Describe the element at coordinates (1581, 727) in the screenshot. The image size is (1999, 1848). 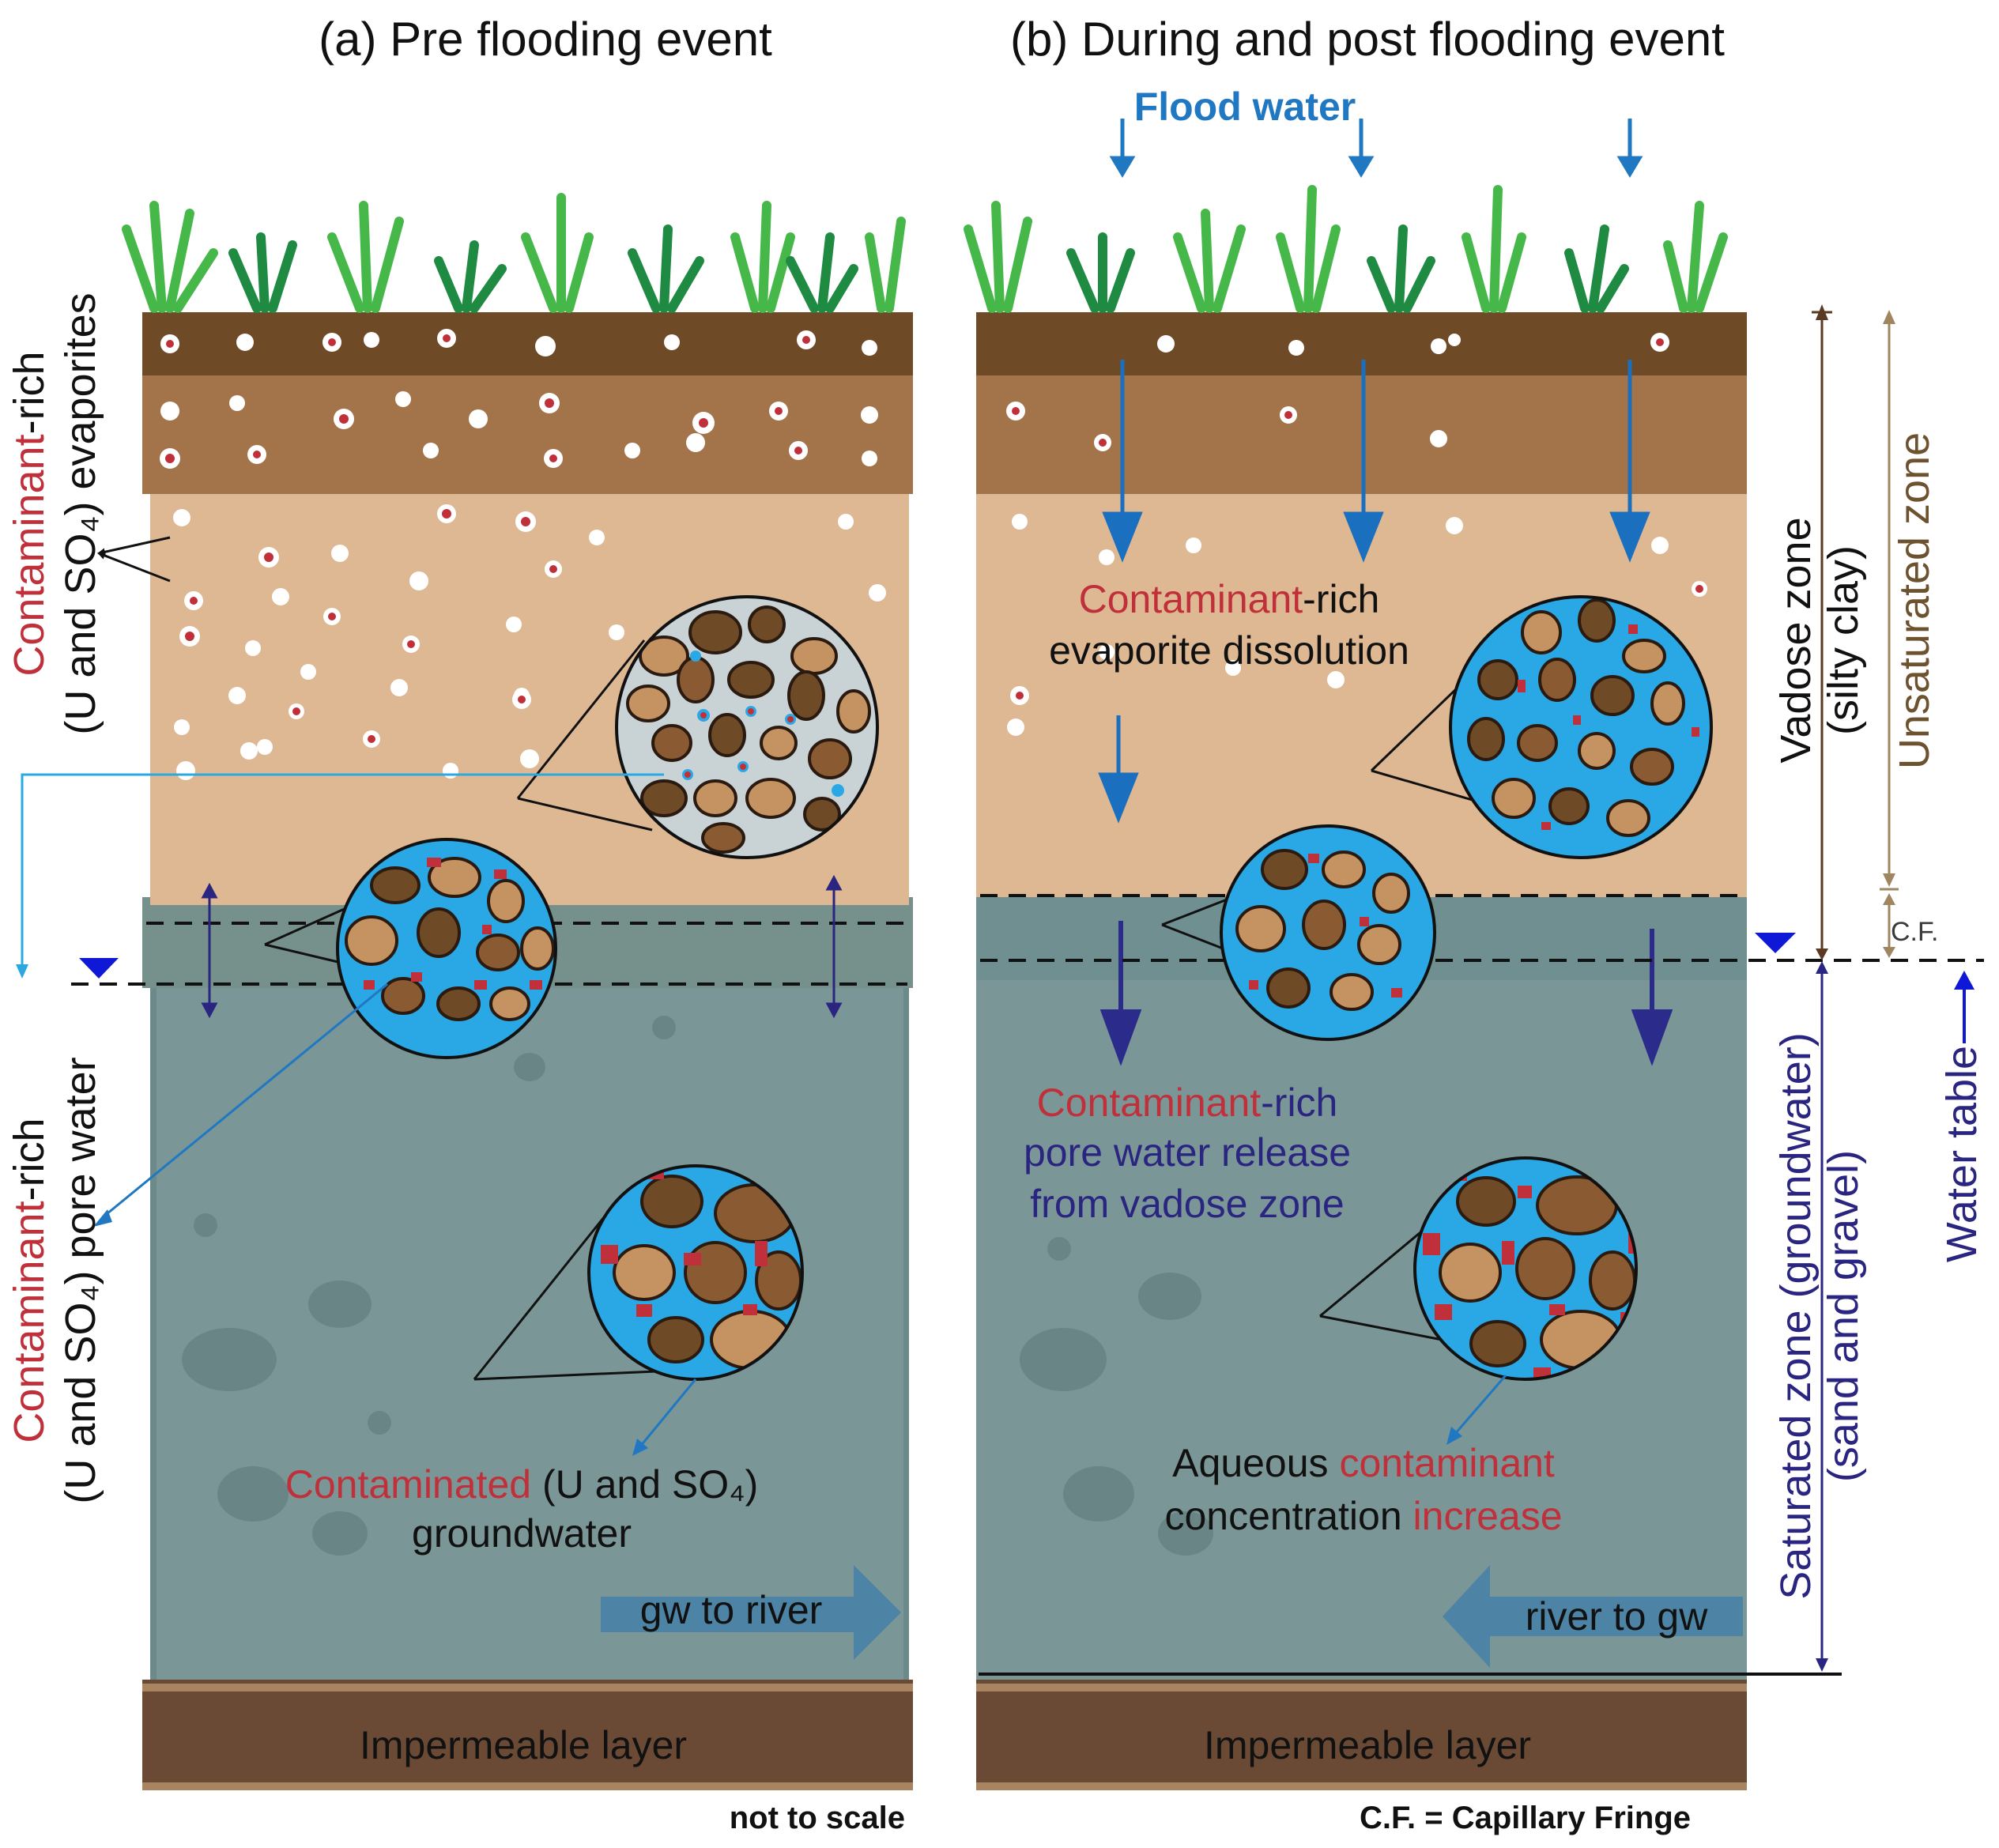
I see `pore-magnifier-flooded-vadose` at that location.